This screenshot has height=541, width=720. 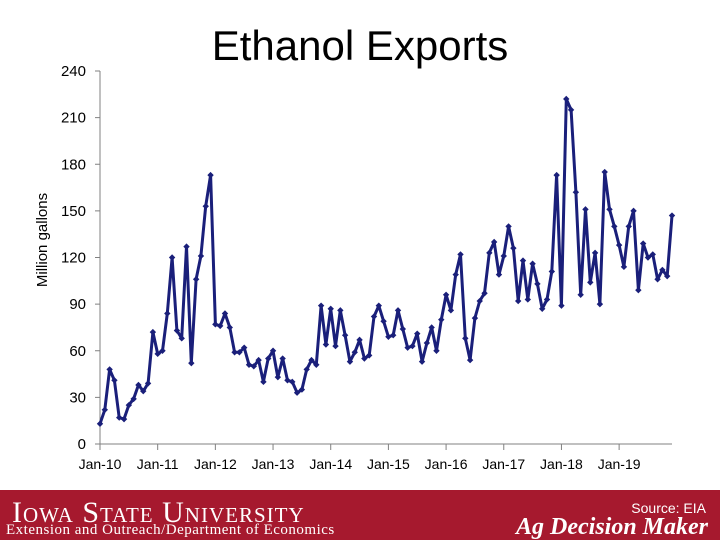 I want to click on y-tick-label: 120, so click(x=73, y=258).